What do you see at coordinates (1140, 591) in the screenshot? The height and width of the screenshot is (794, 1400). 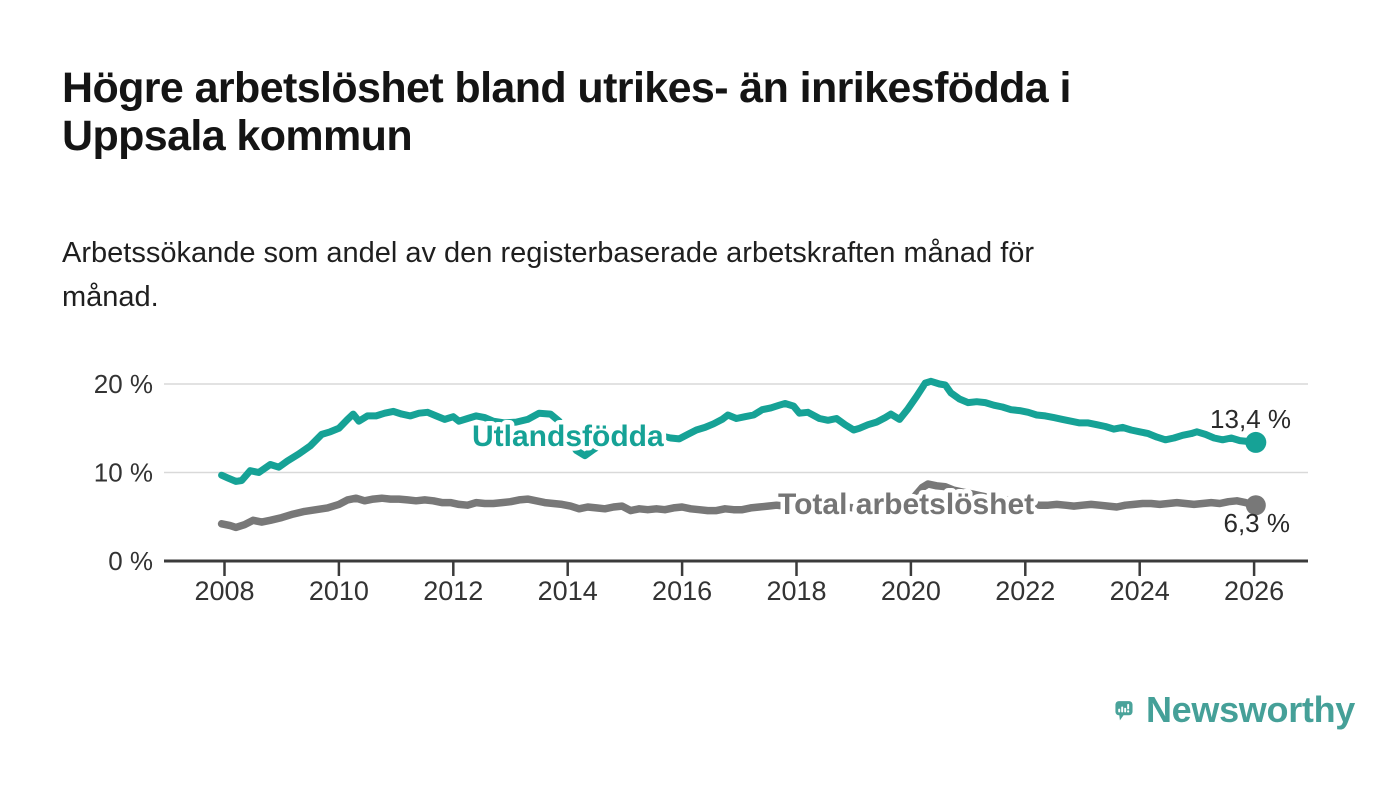 I see `x-axis-label-2024: 2024` at bounding box center [1140, 591].